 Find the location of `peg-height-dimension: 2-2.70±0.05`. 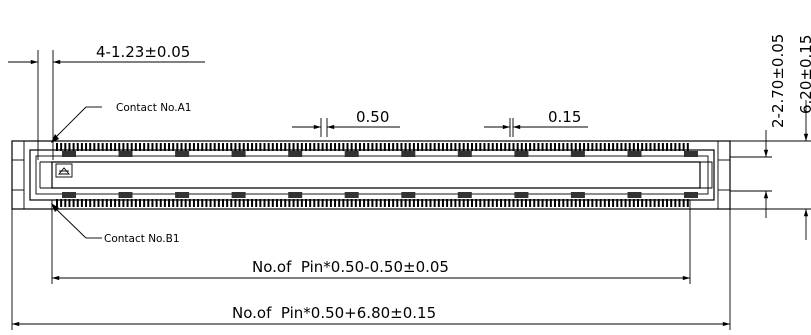

peg-height-dimension: 2-2.70±0.05 is located at coordinates (758, 126).